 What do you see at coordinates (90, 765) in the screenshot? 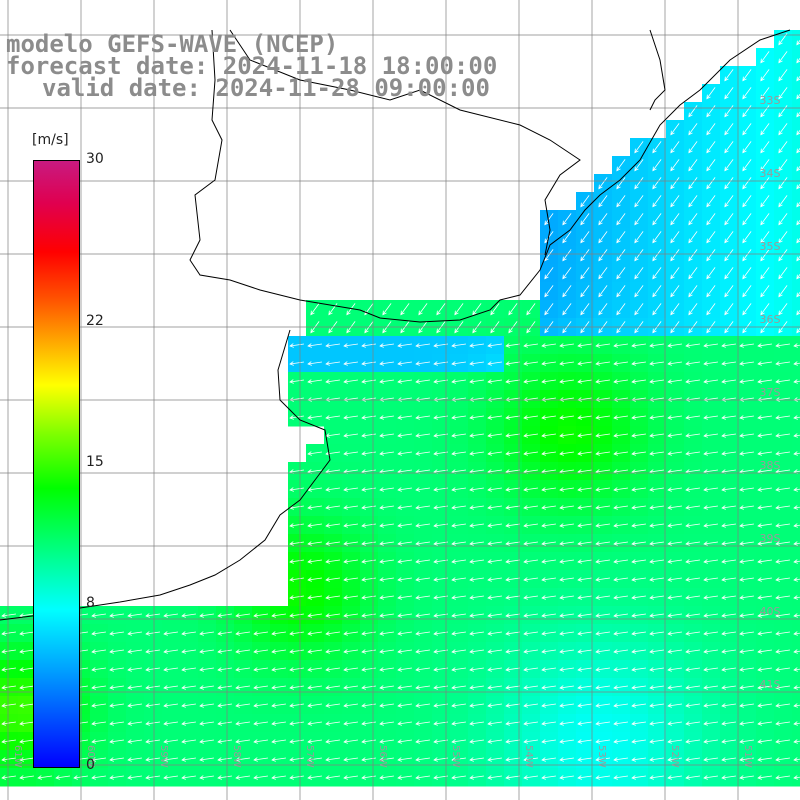
I see `colorbar-tick-0: 0` at bounding box center [90, 765].